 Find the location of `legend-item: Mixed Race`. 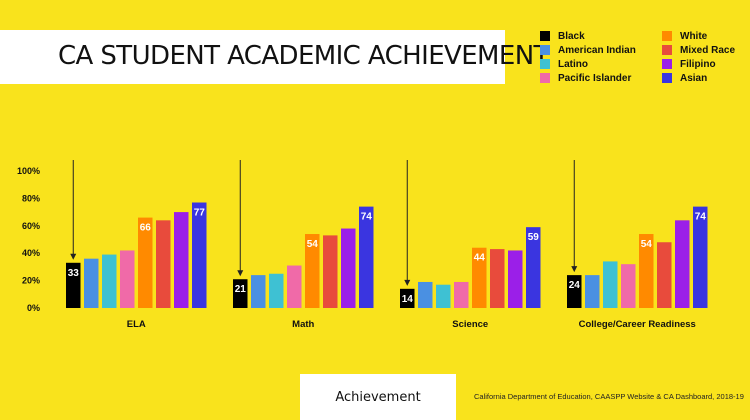

legend-item: Mixed Race is located at coordinates (698, 50).